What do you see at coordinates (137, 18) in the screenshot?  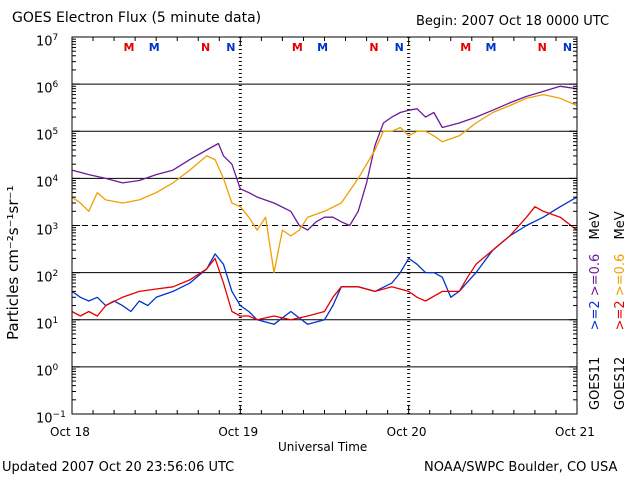 I see `chart-title: GOES Electron Flux (5 minute data)` at bounding box center [137, 18].